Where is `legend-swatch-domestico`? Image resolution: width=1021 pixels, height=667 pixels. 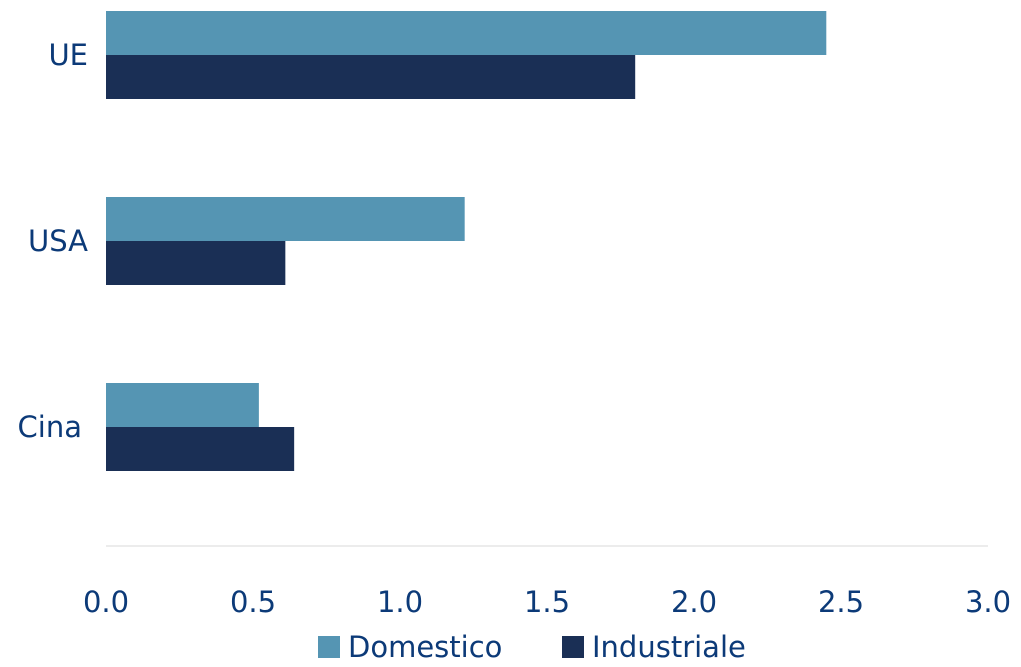 legend-swatch-domestico is located at coordinates (329, 647).